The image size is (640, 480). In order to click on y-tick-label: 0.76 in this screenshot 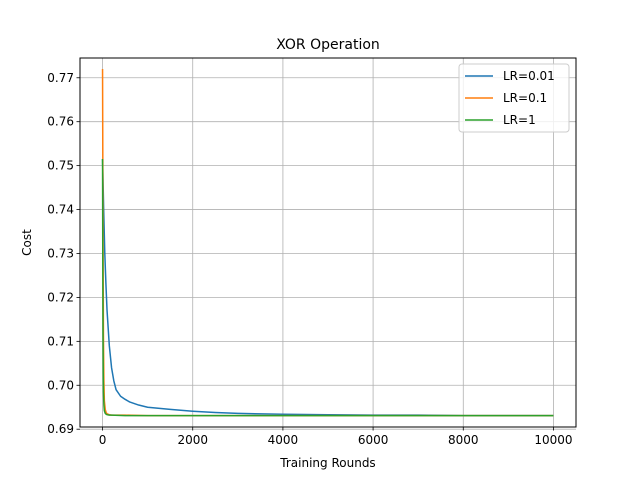, I will do `click(60, 122)`.